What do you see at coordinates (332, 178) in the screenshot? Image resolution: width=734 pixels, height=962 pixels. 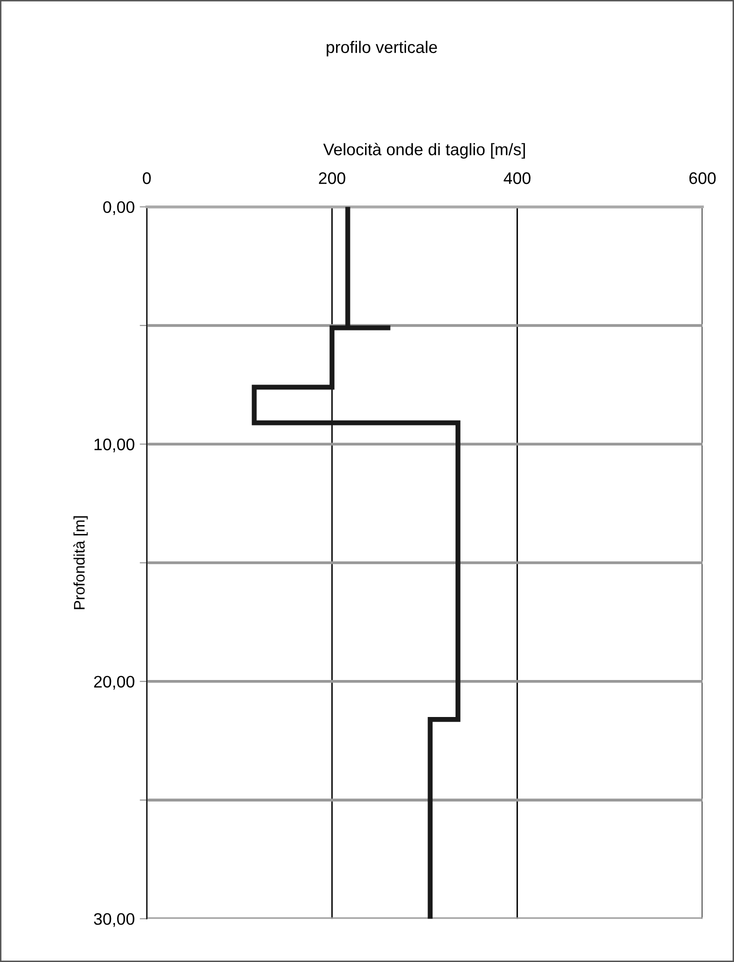 I see `x-tick-label: 200` at bounding box center [332, 178].